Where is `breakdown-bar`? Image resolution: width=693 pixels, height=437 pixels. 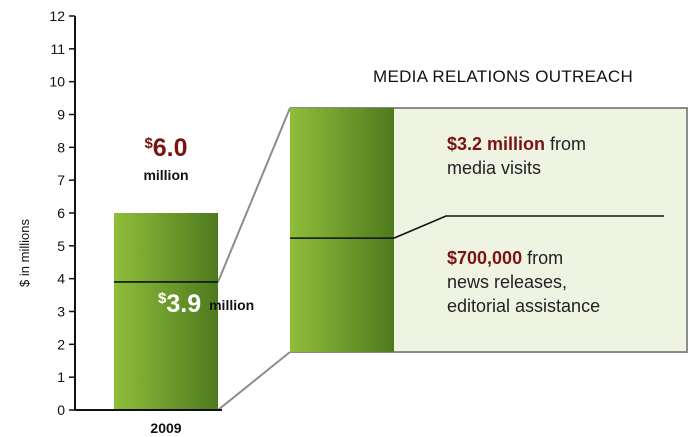
breakdown-bar is located at coordinates (342, 230).